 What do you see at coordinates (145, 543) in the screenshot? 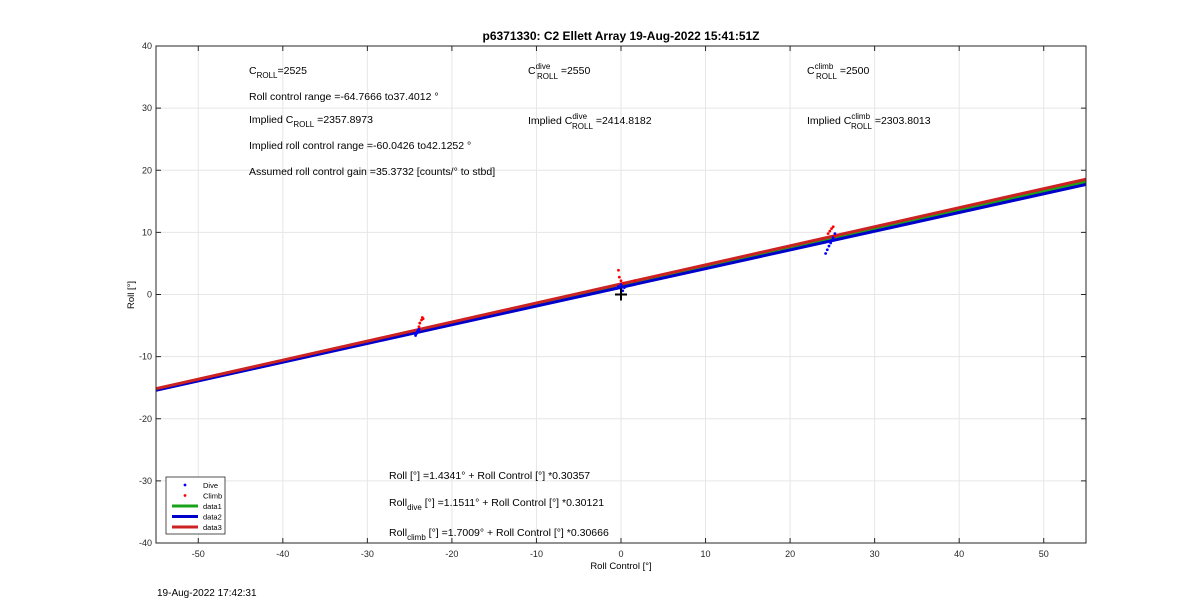
I see `y-tick-label: -40` at bounding box center [145, 543].